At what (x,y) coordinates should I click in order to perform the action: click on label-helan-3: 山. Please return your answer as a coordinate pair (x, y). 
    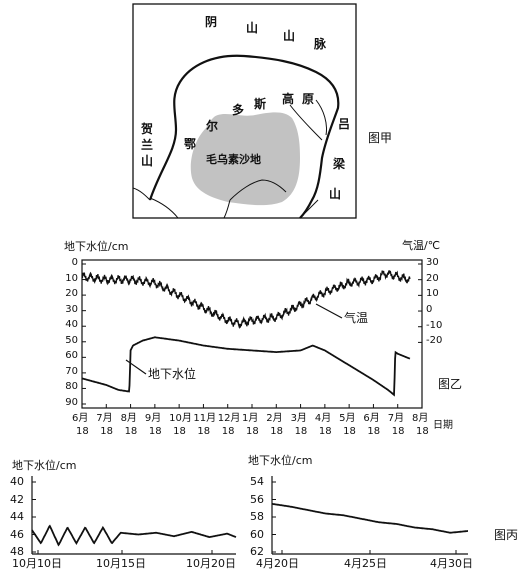
    Looking at the image, I should click on (147, 161).